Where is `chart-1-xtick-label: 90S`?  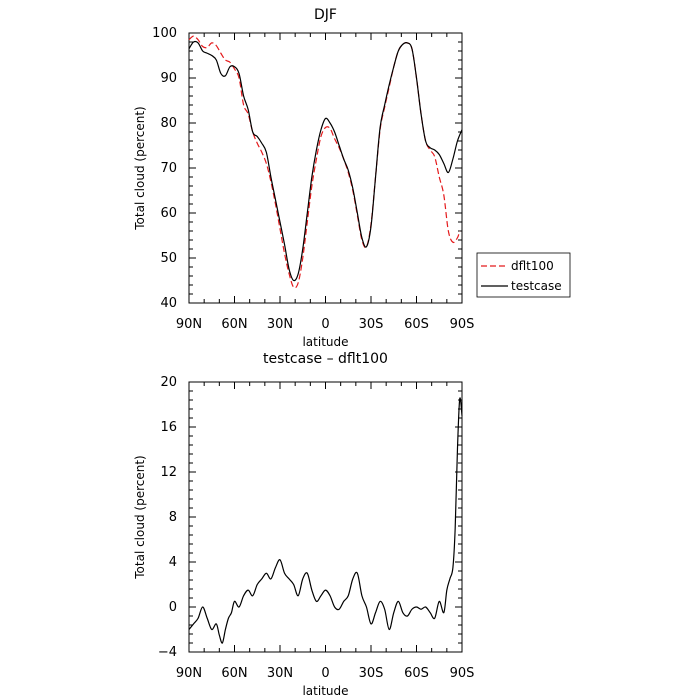
chart-1-xtick-label: 90S is located at coordinates (462, 324).